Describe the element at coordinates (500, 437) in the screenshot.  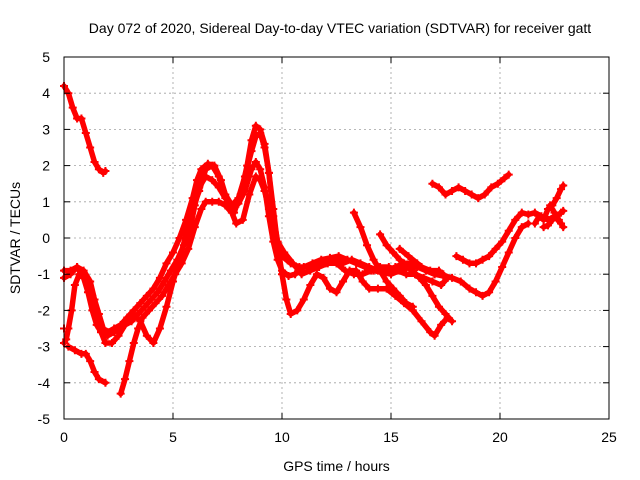
I see `x-tick-label: 20` at that location.